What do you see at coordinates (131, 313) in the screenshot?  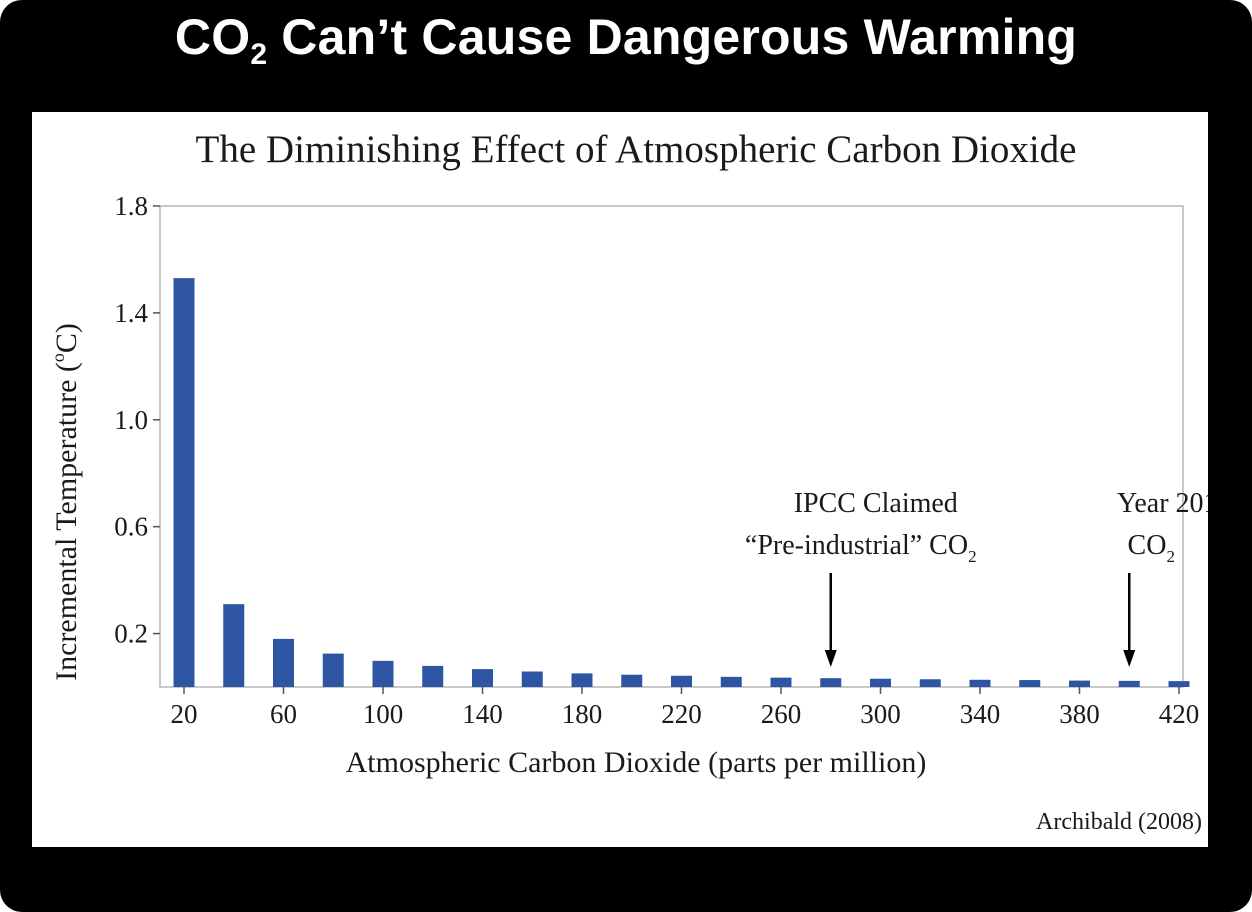 I see `y-tick-label: 1.4` at bounding box center [131, 313].